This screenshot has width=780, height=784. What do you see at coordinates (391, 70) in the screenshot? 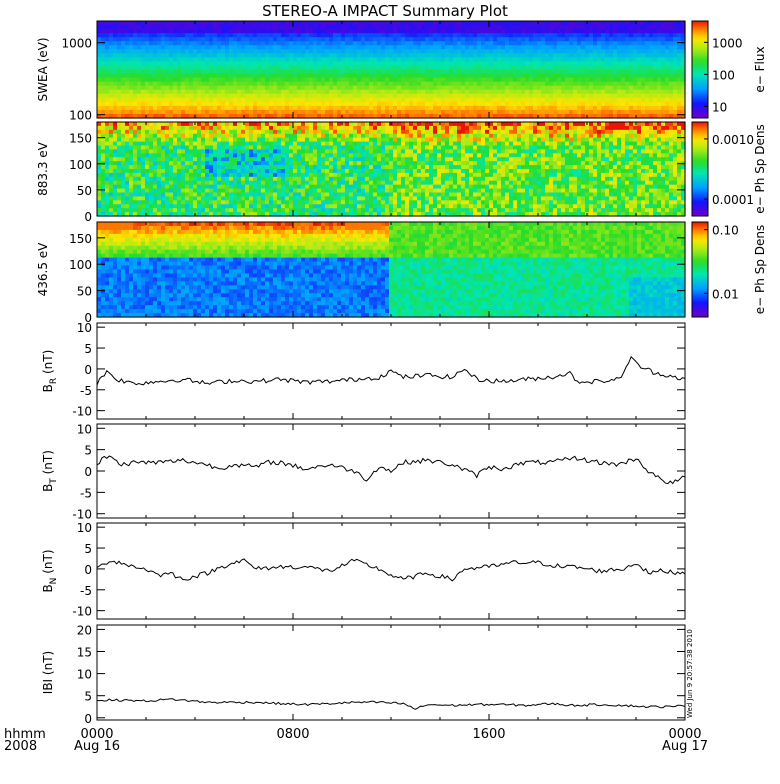
I see `heatmap-swea-cells` at bounding box center [391, 70].